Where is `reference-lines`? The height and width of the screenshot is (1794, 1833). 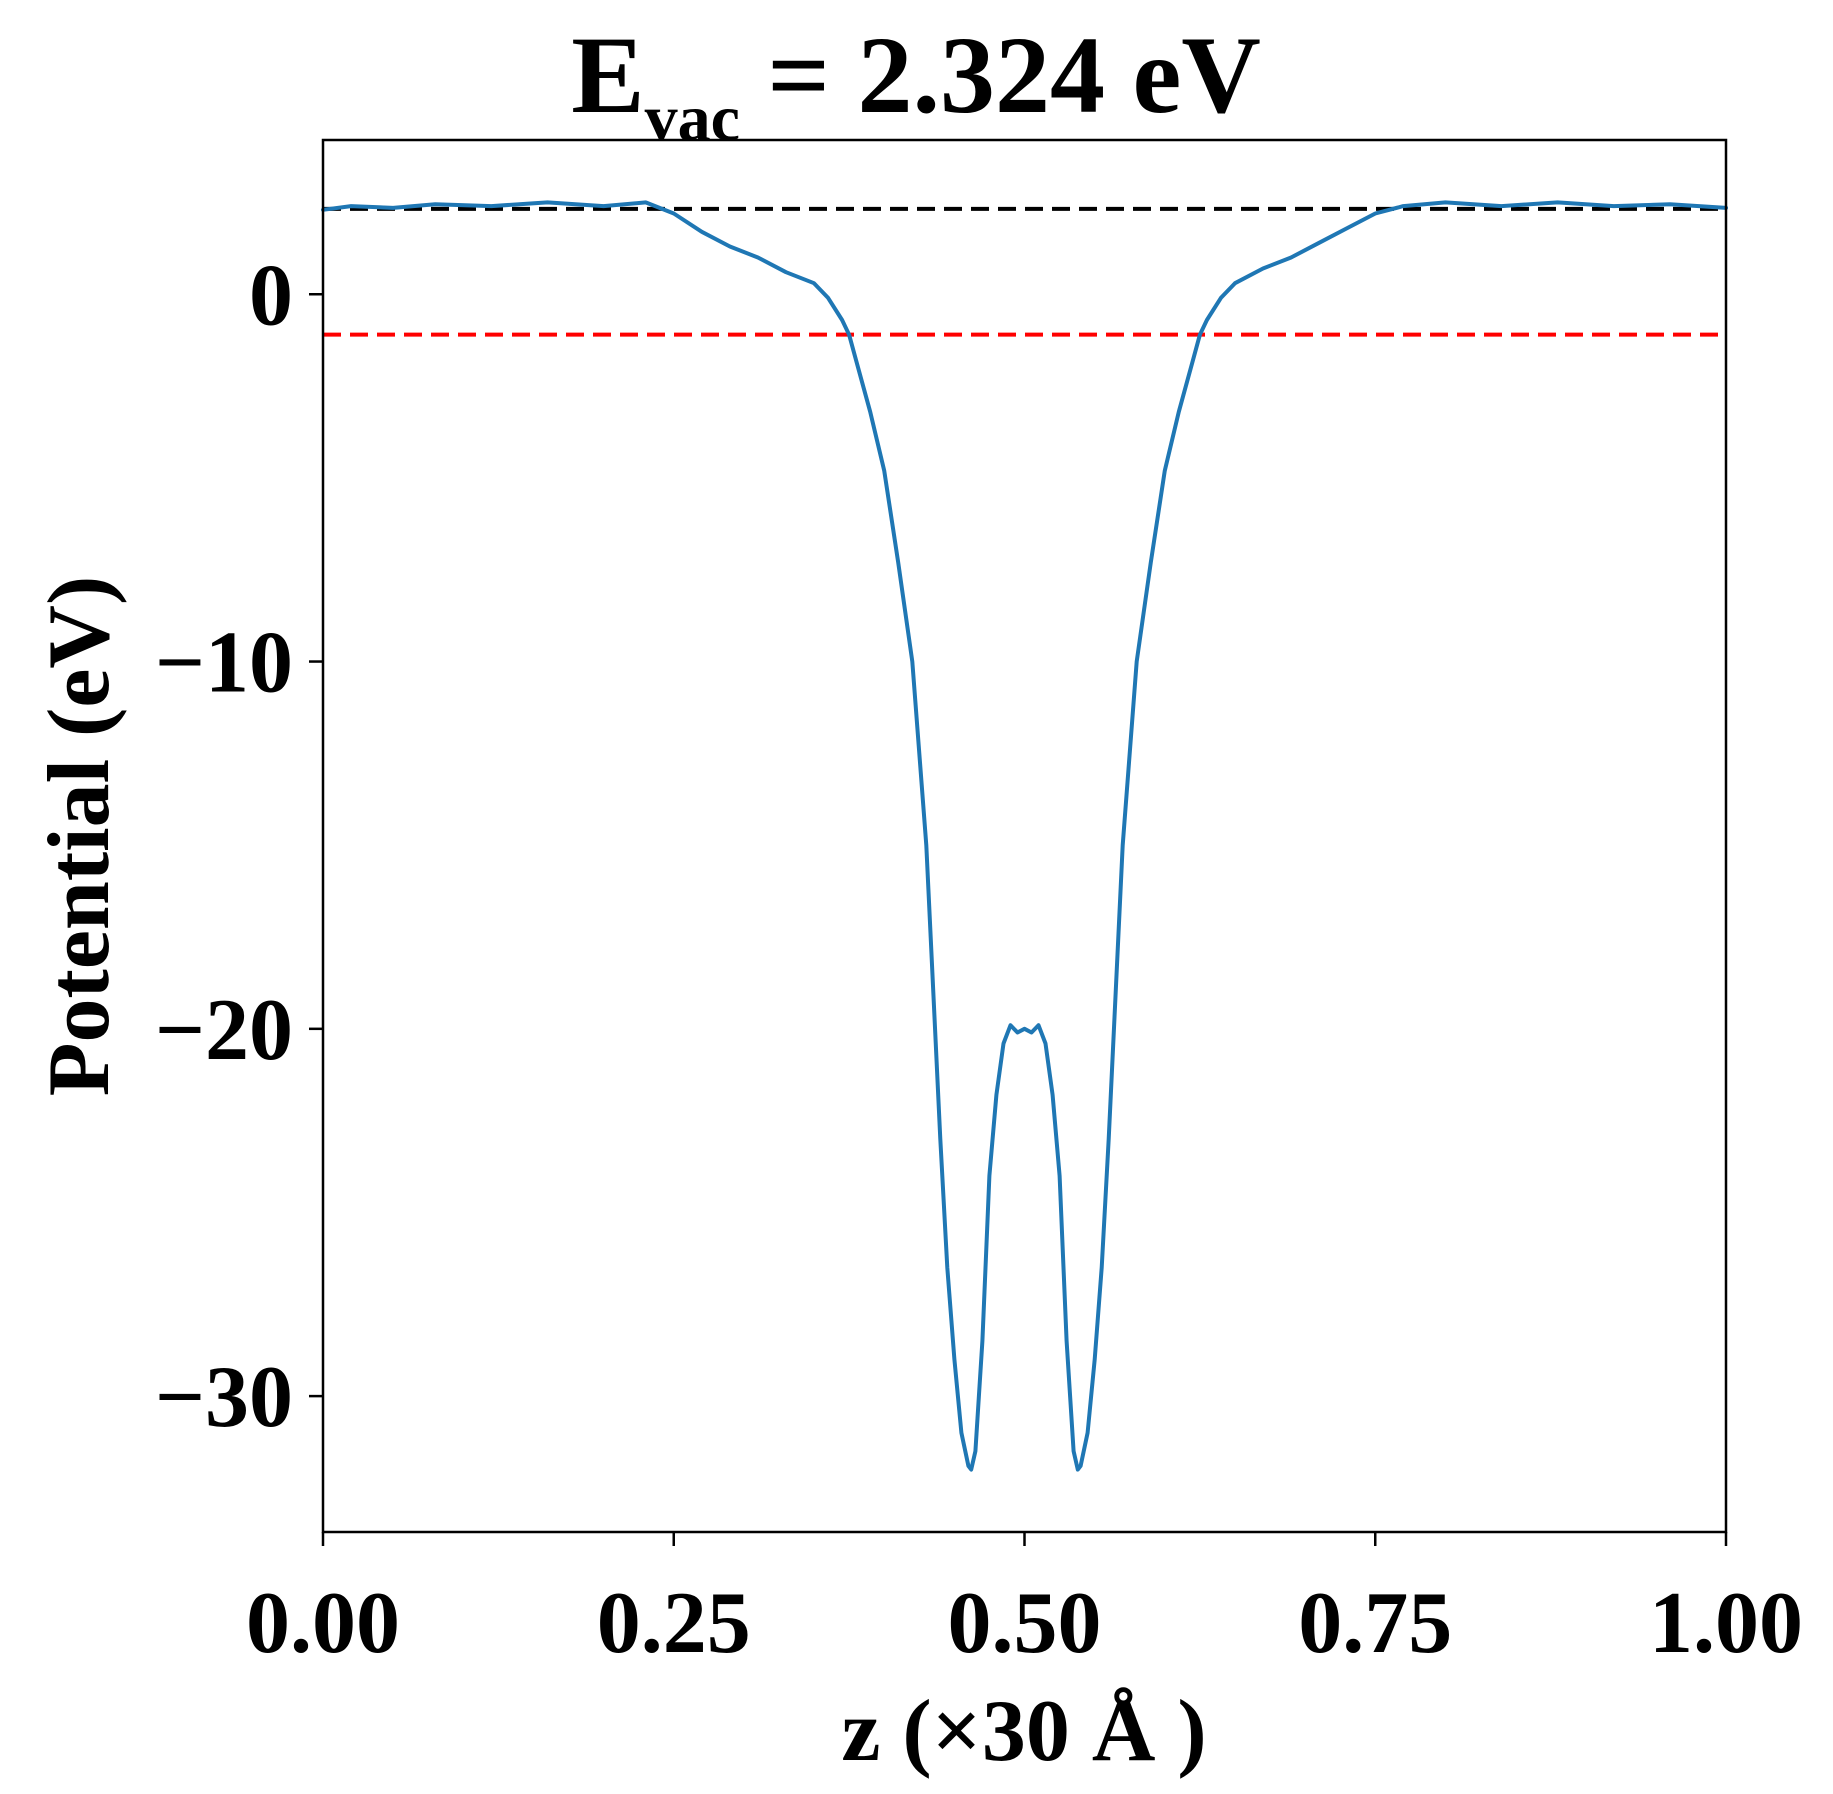
reference-lines is located at coordinates (1024, 271).